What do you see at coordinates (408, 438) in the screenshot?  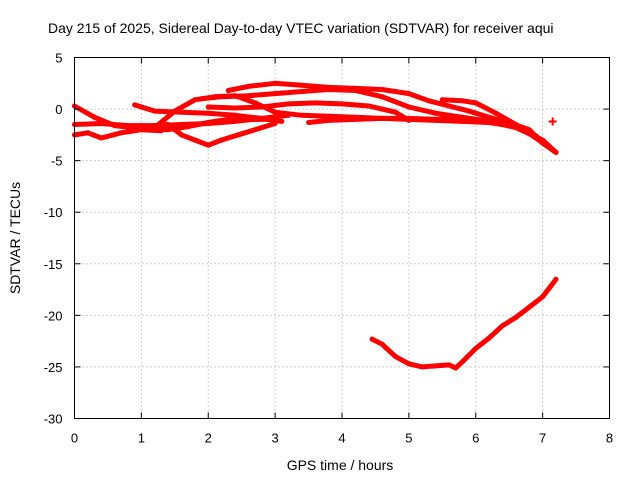 I see `x-tick-label: 5` at bounding box center [408, 438].